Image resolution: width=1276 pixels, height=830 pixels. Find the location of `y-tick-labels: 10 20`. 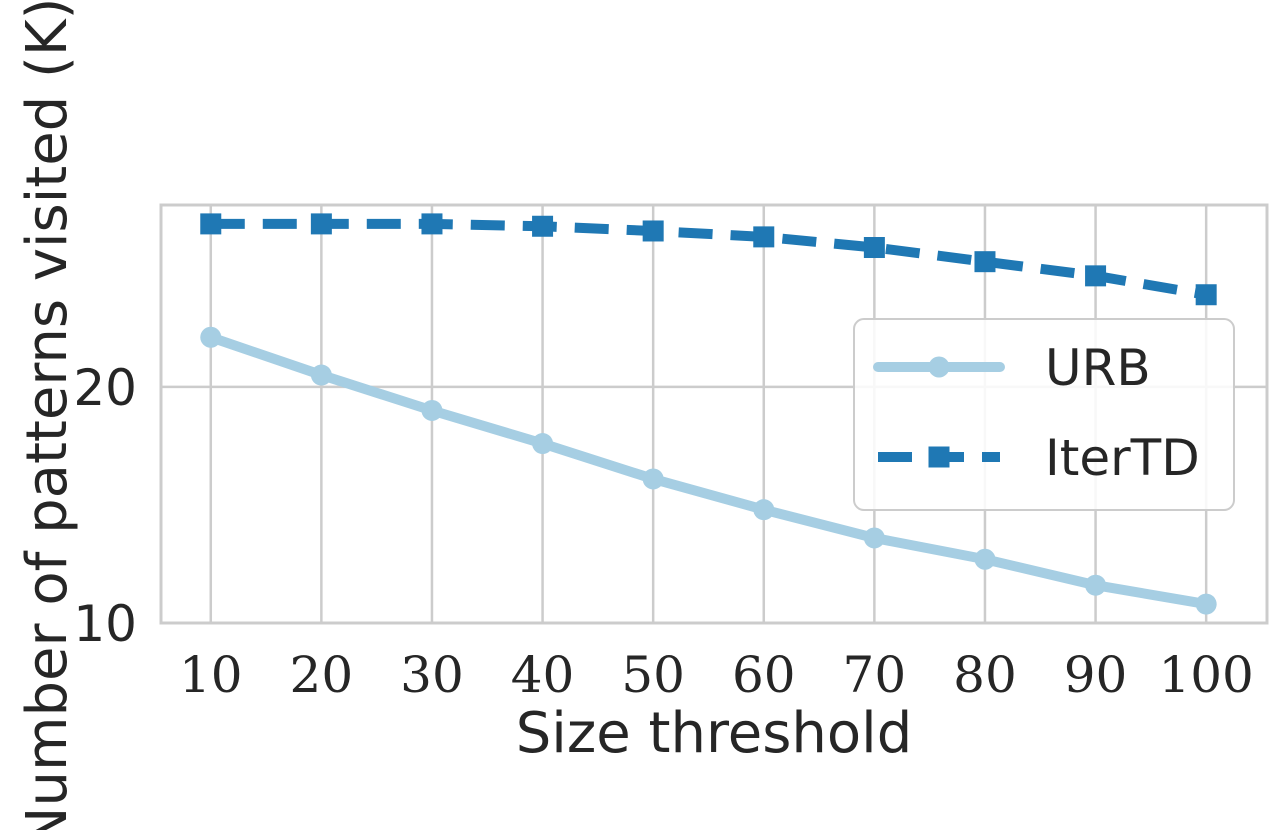

y-tick-labels: 10 20 is located at coordinates (105, 506).